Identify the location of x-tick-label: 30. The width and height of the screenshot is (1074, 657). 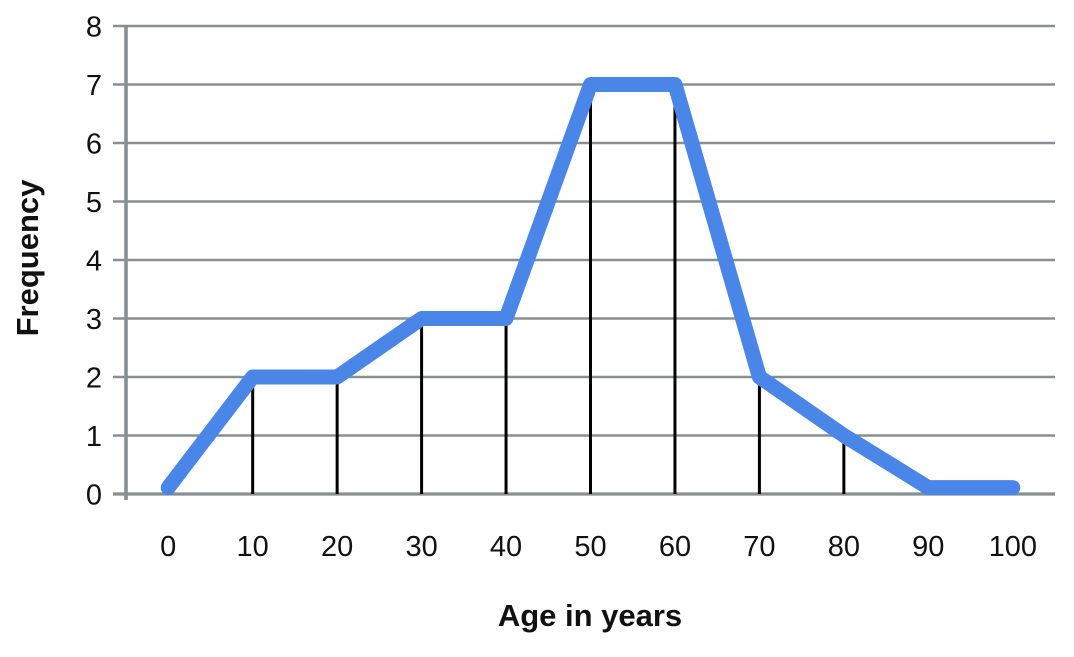
(421, 547).